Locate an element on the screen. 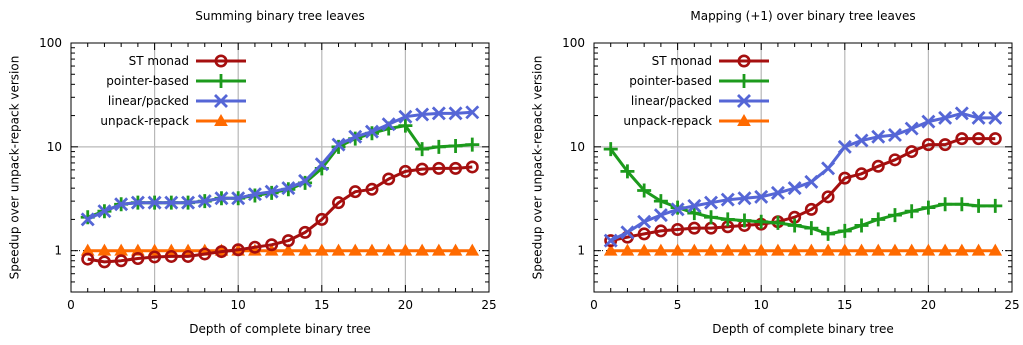 Image resolution: width=1023 pixels, height=345 pixels. legend-item: unpack-repack is located at coordinates (696, 120).